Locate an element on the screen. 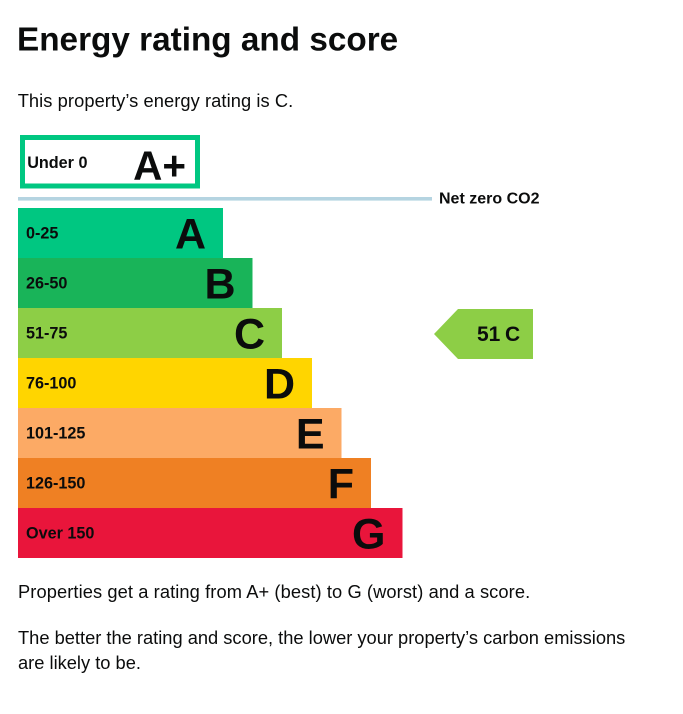 This screenshot has width=683, height=714. svg-text: E is located at coordinates (310, 435).